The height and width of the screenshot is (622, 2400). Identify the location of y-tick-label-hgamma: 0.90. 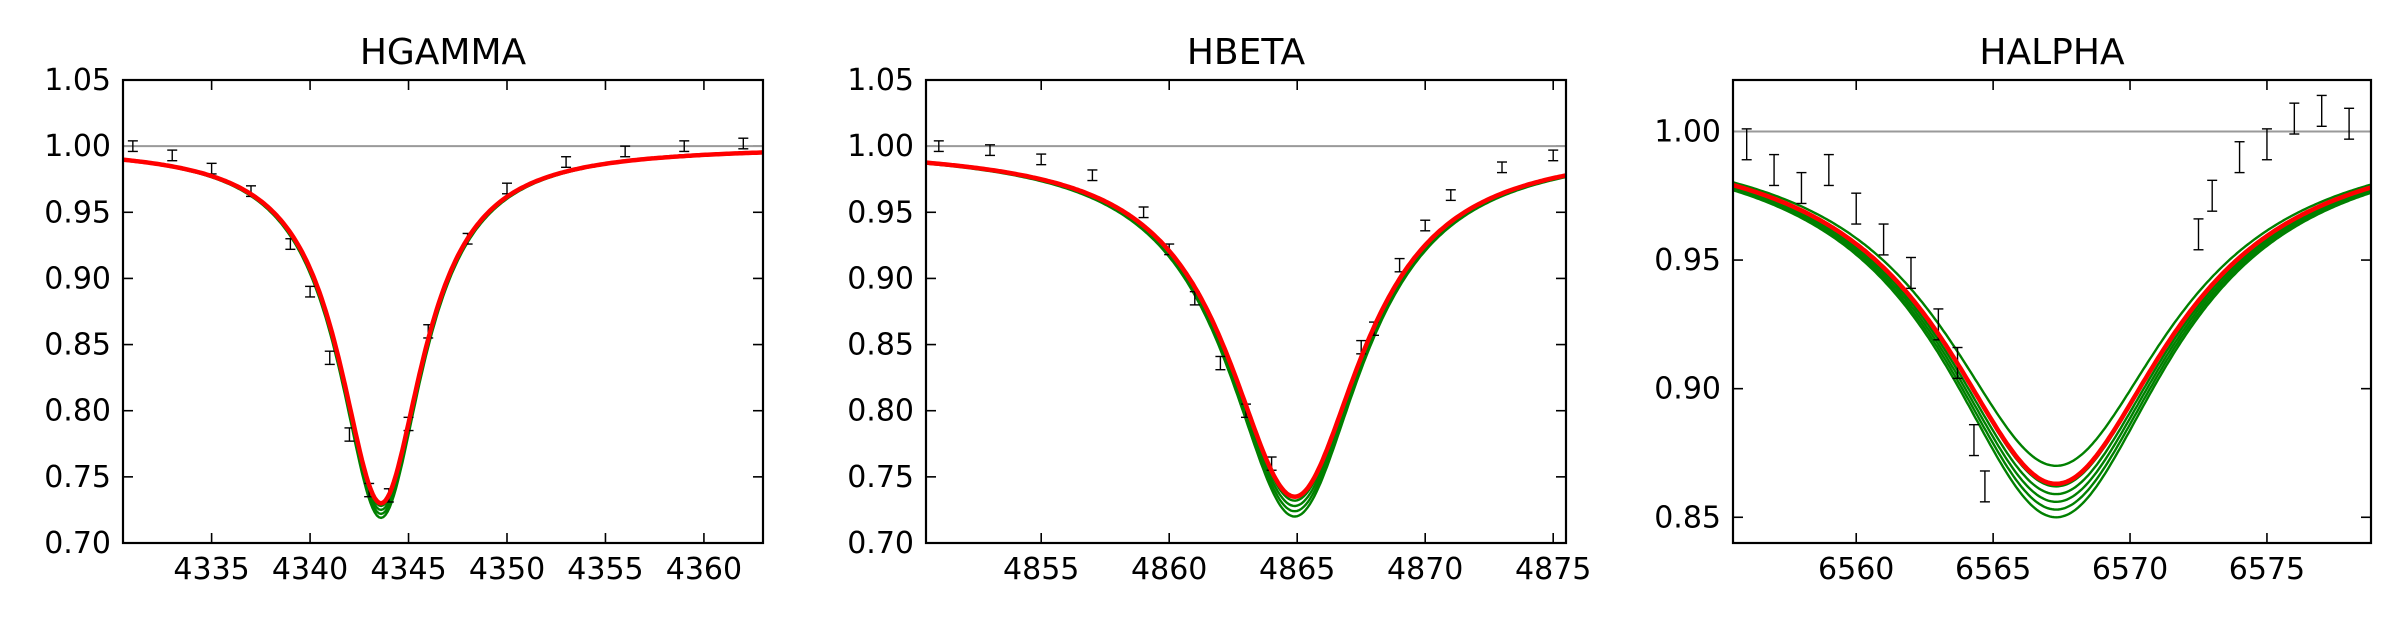
(77, 278).